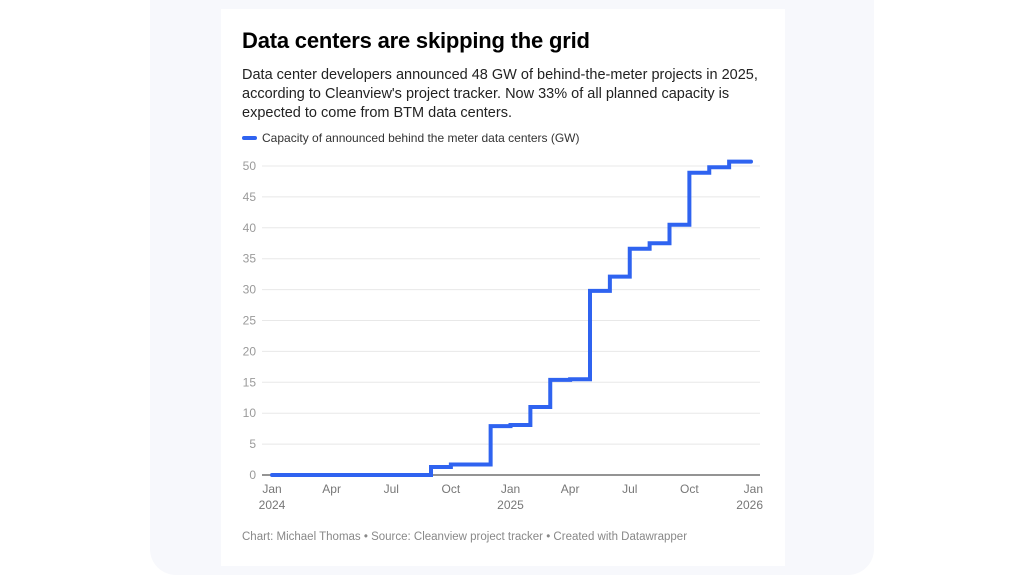 This screenshot has width=1024, height=576. What do you see at coordinates (250, 413) in the screenshot?
I see `y-tick-label: 10` at bounding box center [250, 413].